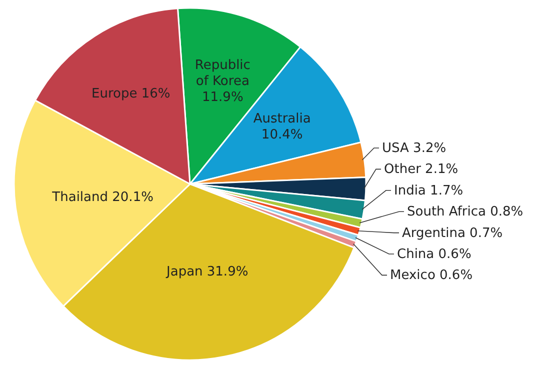  I want to click on slice-label: Australia, so click(282, 118).